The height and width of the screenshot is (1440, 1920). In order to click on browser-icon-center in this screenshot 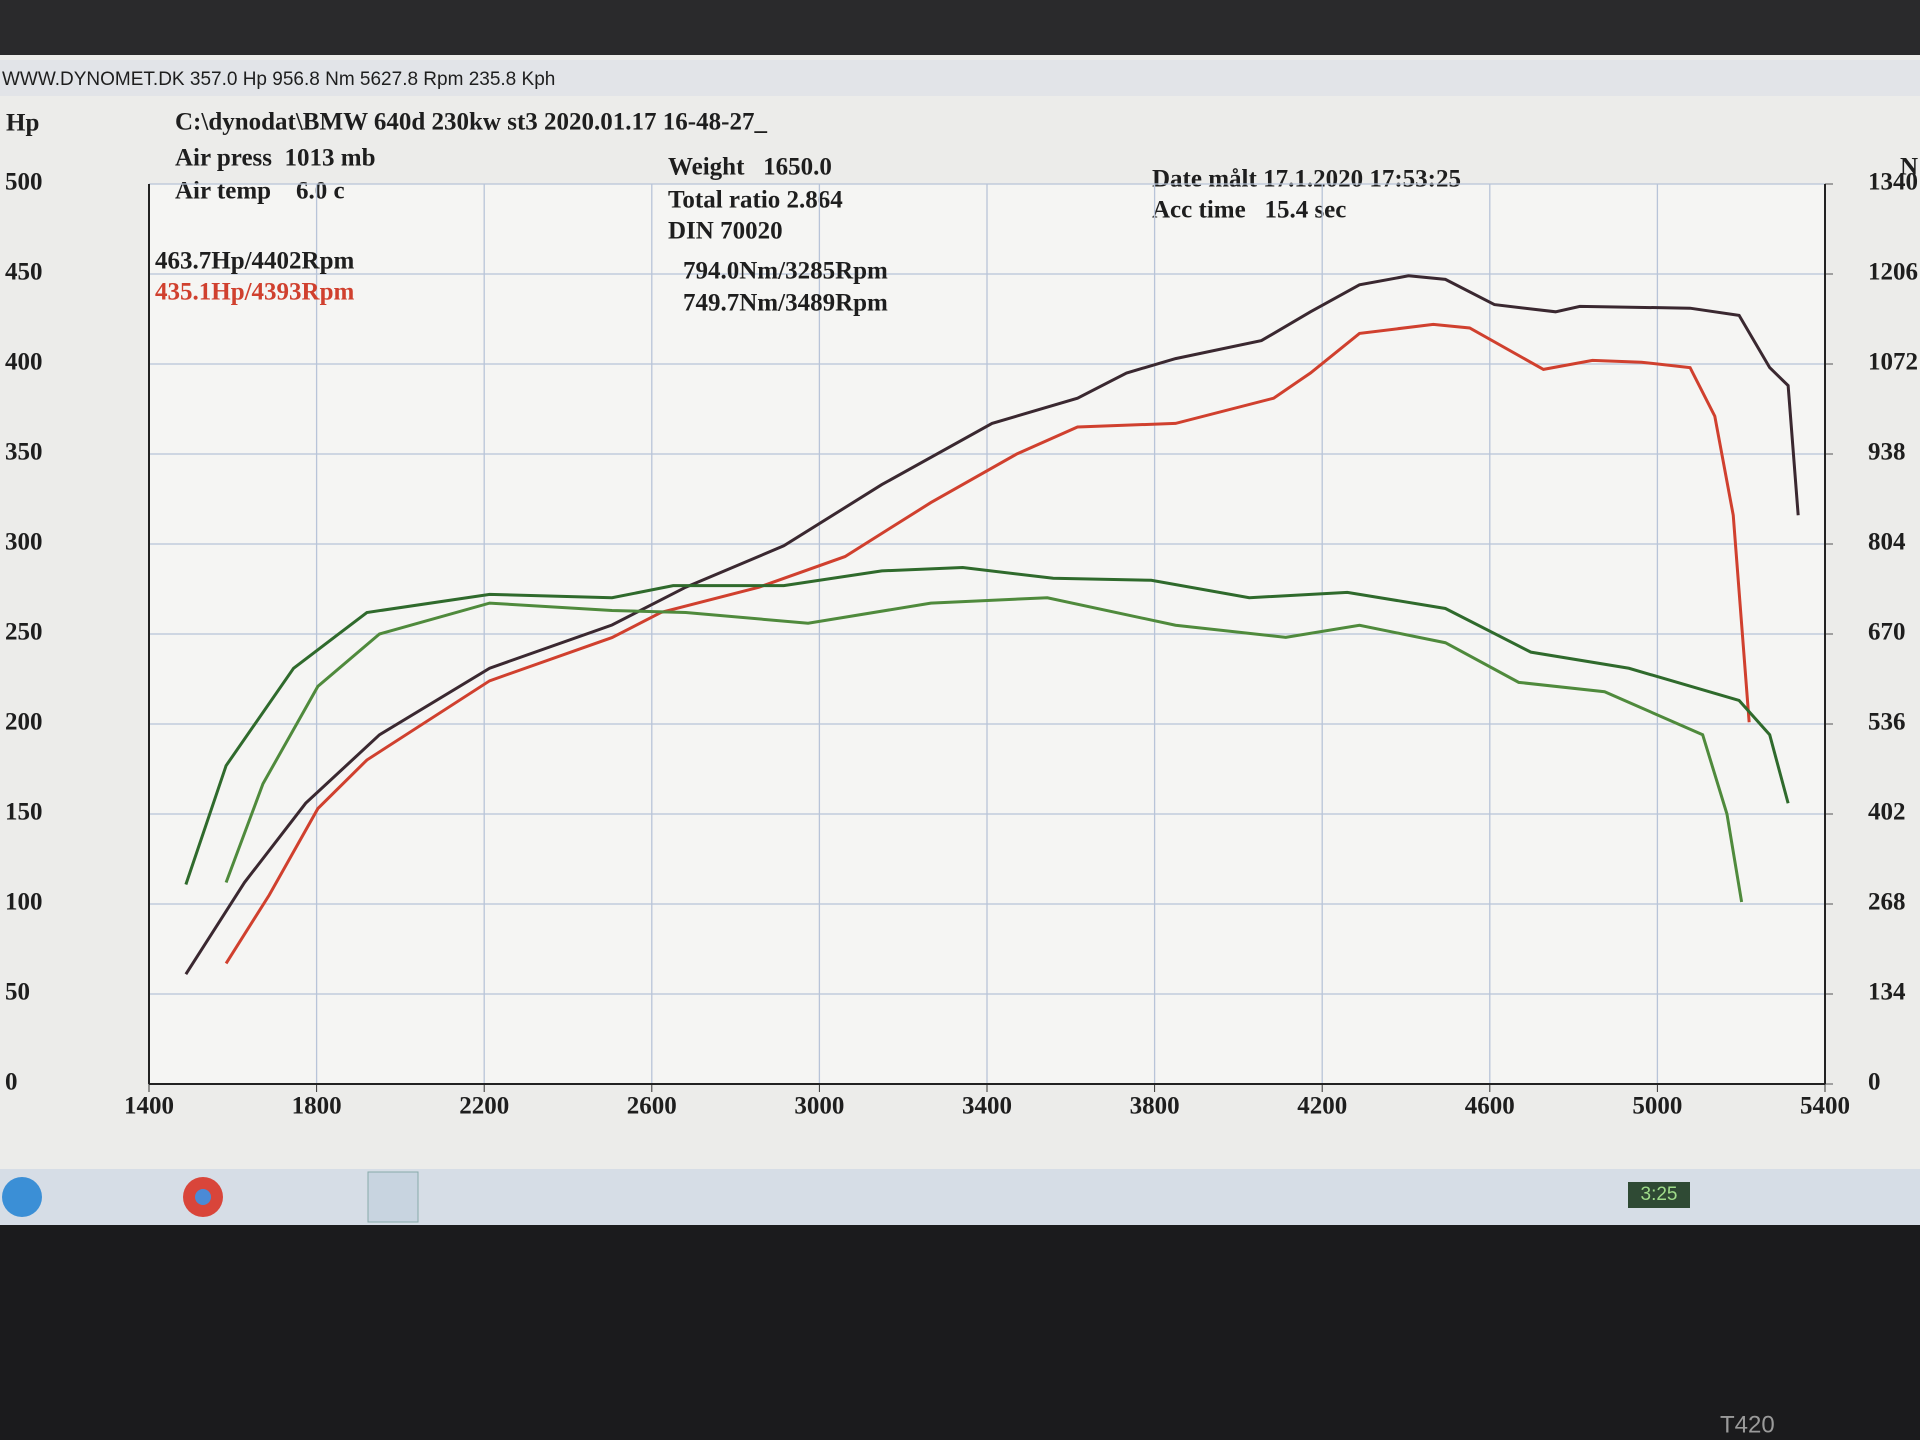, I will do `click(203, 1197)`.